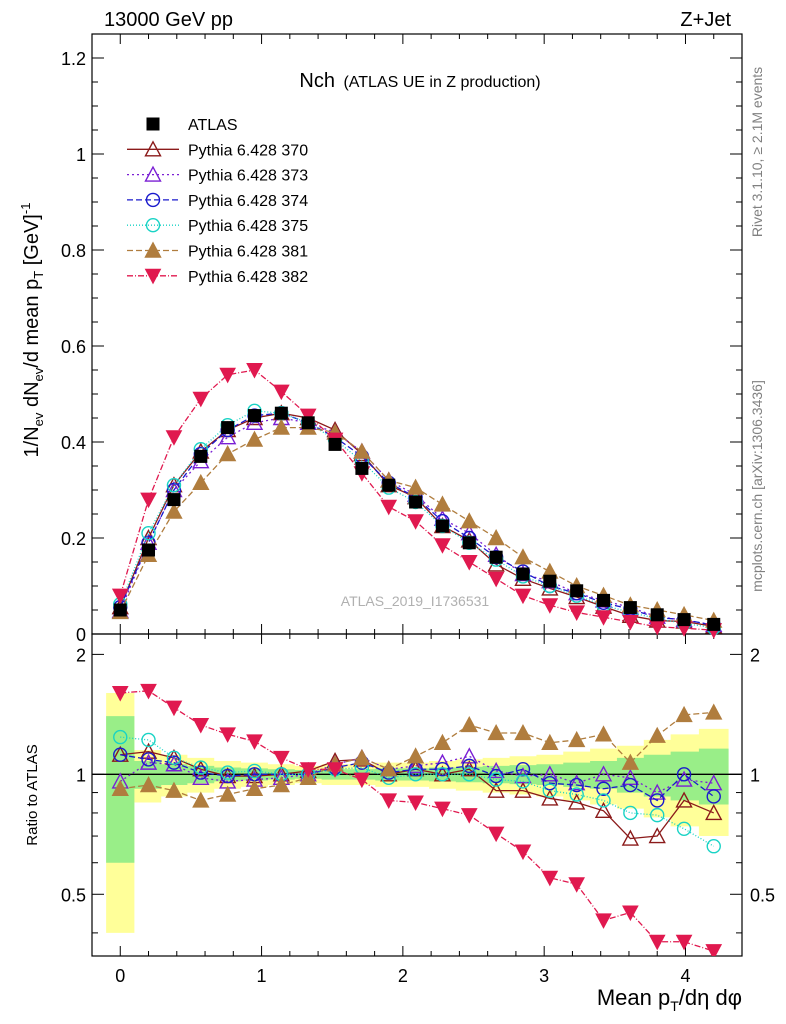 This screenshot has width=786, height=1024. What do you see at coordinates (317, 81) in the screenshot?
I see `plot-title-main: Nch` at bounding box center [317, 81].